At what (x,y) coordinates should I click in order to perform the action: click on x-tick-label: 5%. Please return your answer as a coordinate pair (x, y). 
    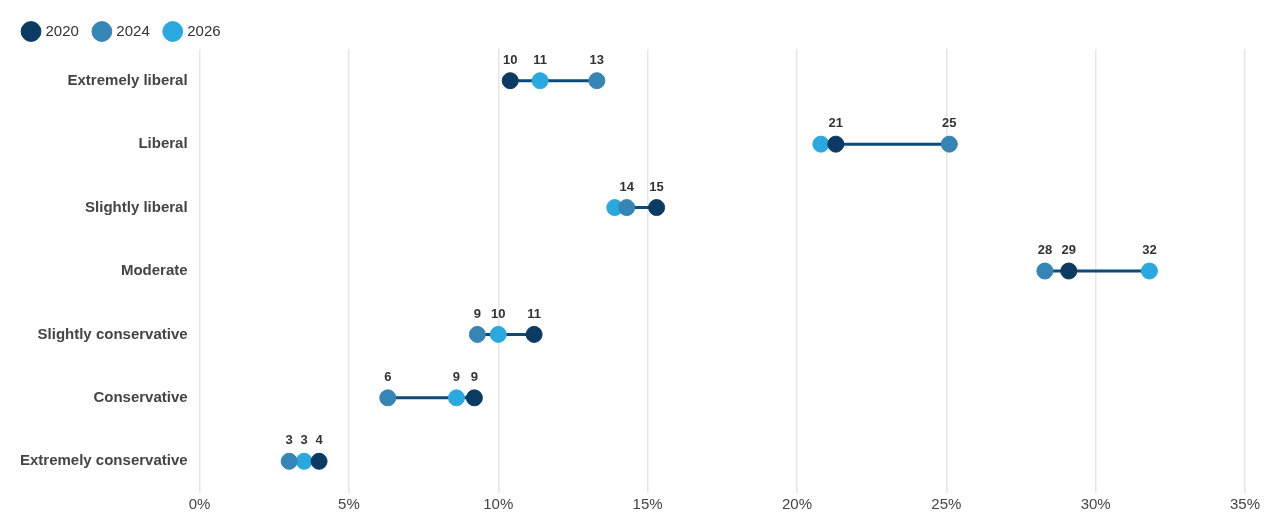
    Looking at the image, I should click on (349, 504).